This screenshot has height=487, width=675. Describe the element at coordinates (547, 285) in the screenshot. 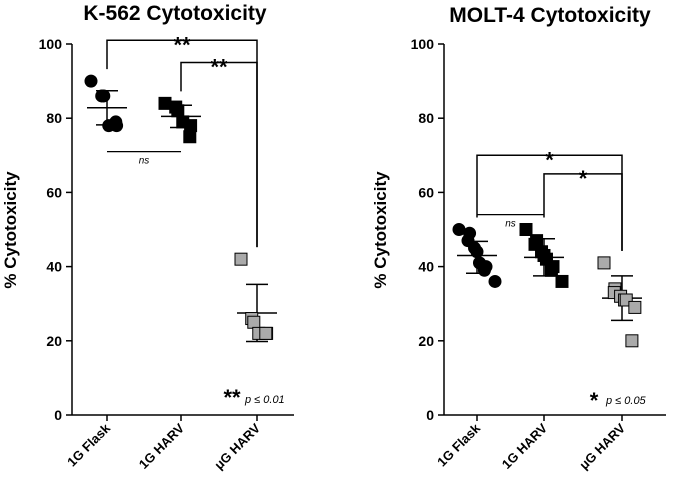

I see `data-points` at that location.